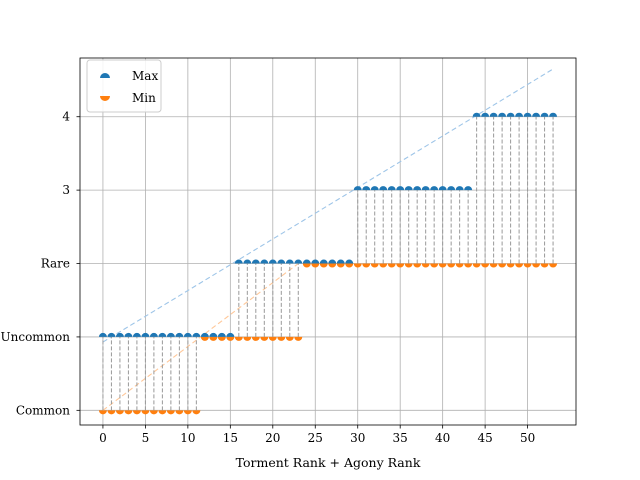 This screenshot has width=640, height=480. Describe the element at coordinates (272, 438) in the screenshot. I see `x-tick-label: 20` at that location.